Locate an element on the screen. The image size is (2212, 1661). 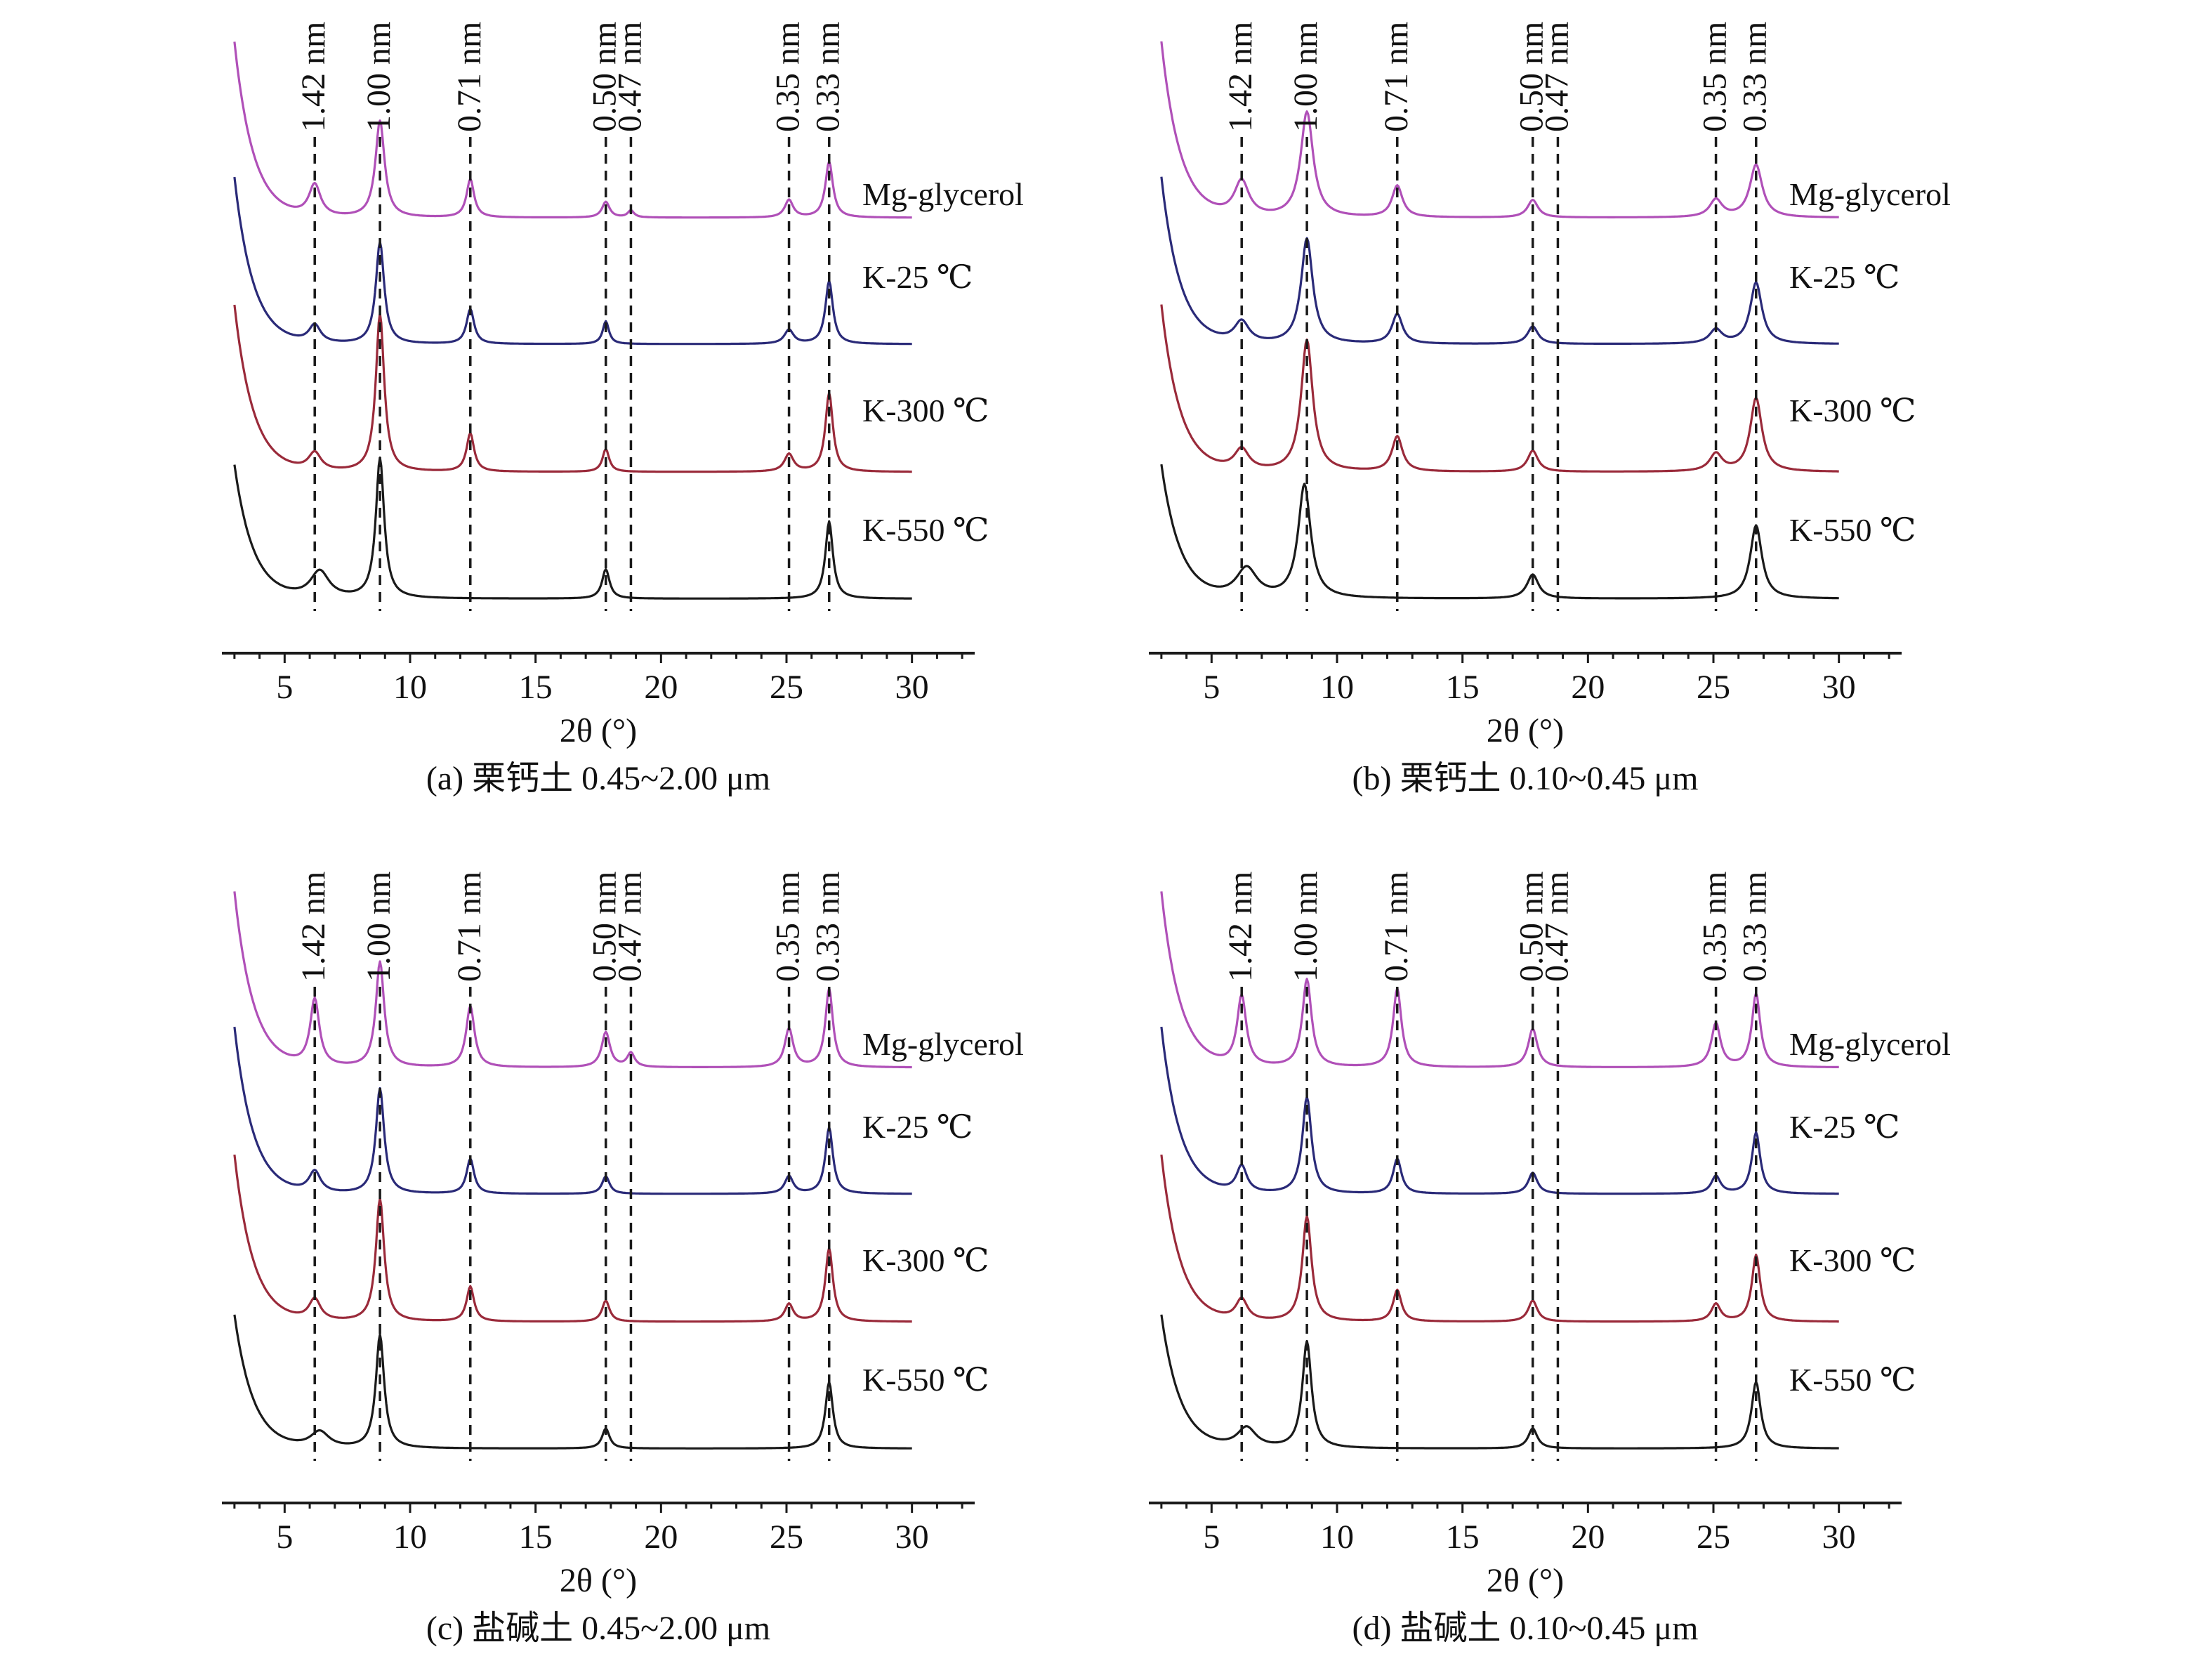
panel-caption-c: (c) 盐碱土 0.45~2.00 μm is located at coordinates (598, 1628).